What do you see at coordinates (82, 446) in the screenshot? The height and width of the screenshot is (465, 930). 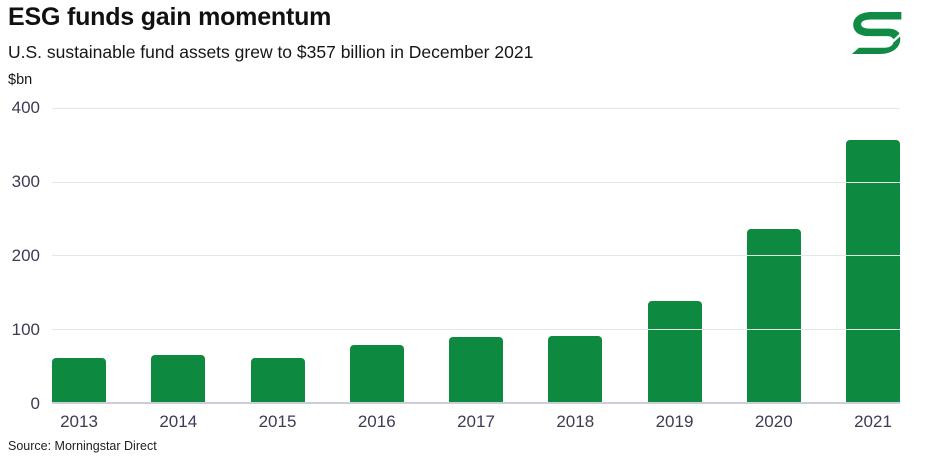 I see `source-note: Source: Morningstar Direct` at bounding box center [82, 446].